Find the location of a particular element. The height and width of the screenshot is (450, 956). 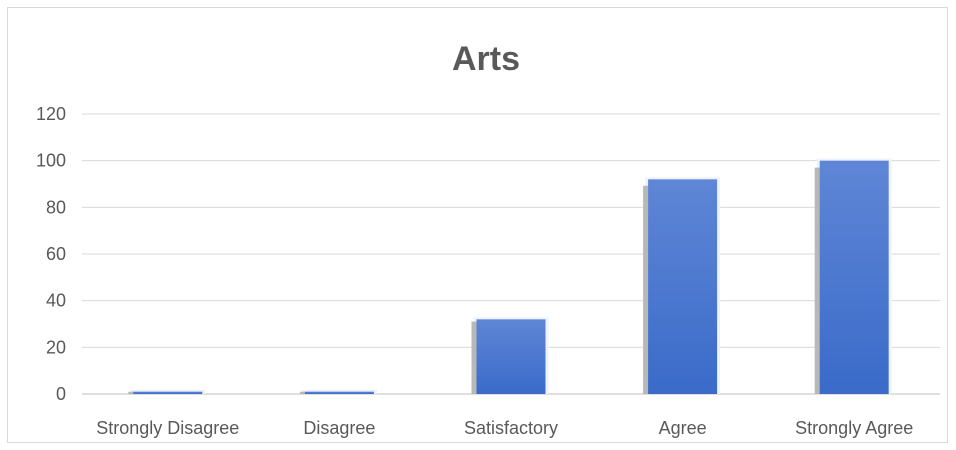

chart-title: Arts is located at coordinates (486, 59).